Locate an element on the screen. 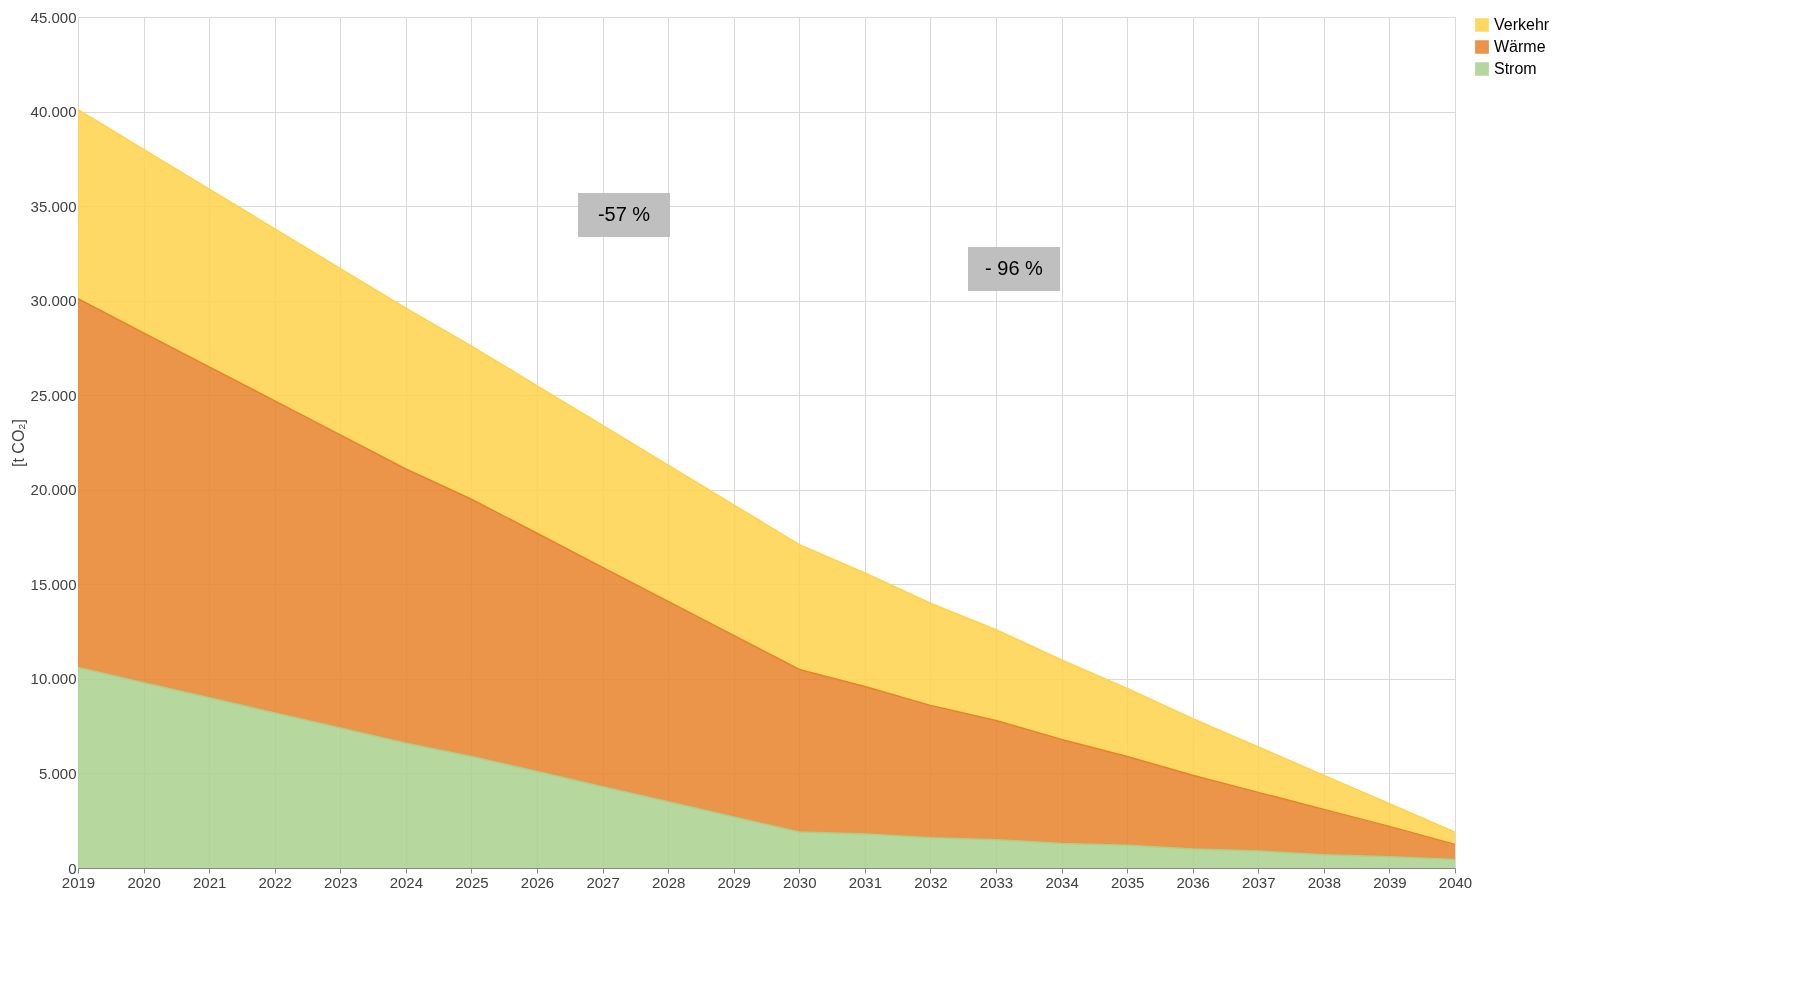 The height and width of the screenshot is (1005, 1798). x-tick-label: 2024 is located at coordinates (406, 882).